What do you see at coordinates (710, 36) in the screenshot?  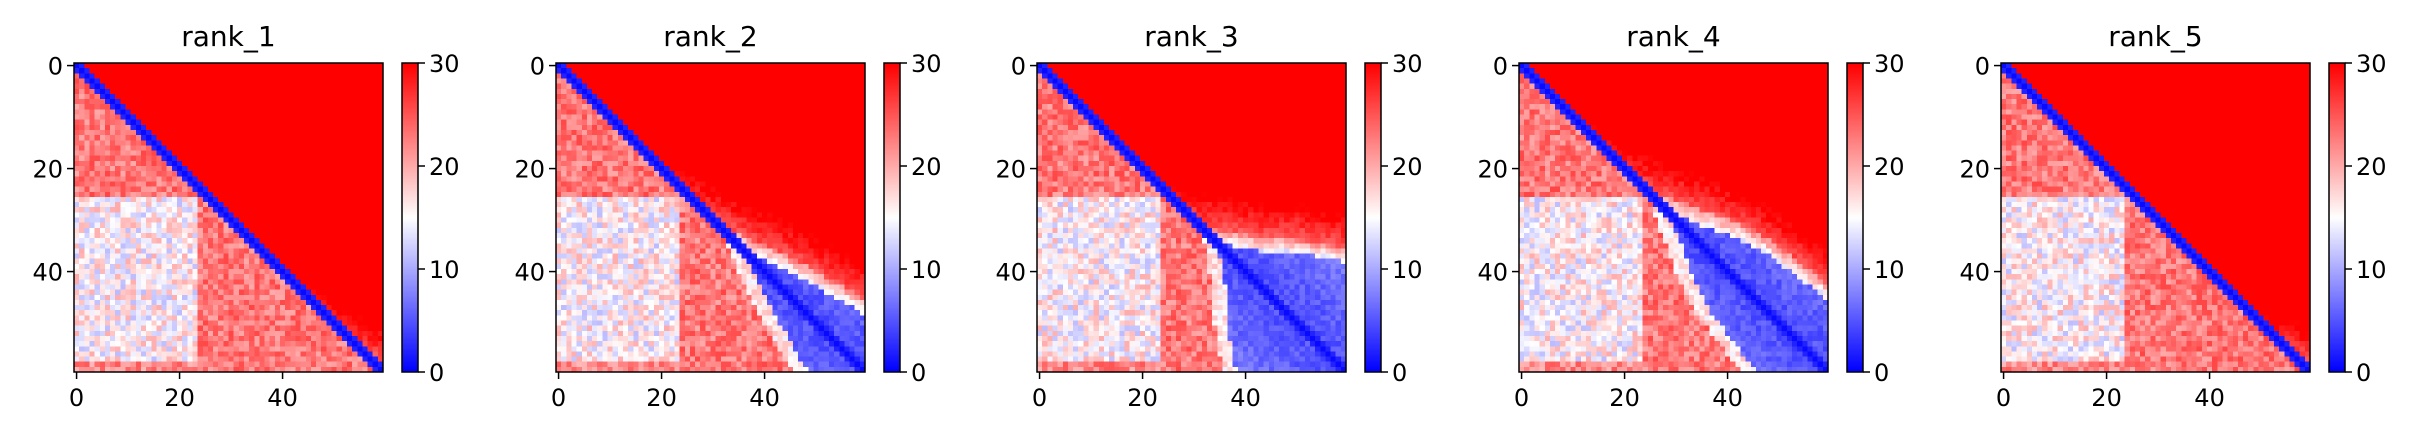 I see `panel-title: rank_2` at bounding box center [710, 36].